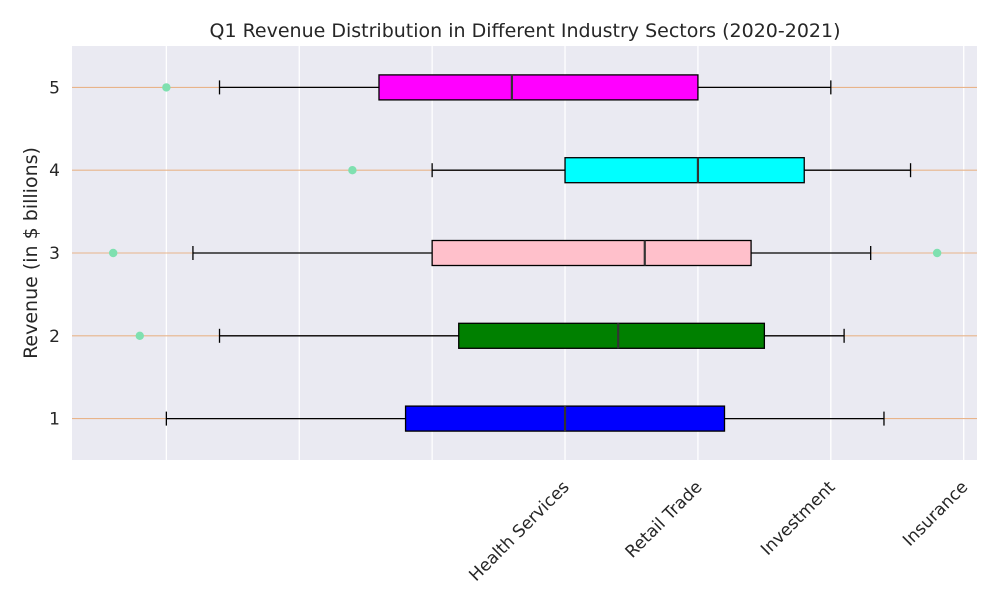 This screenshot has height=600, width=1000. Describe the element at coordinates (54, 88) in the screenshot. I see `y-tick-label: 5` at that location.